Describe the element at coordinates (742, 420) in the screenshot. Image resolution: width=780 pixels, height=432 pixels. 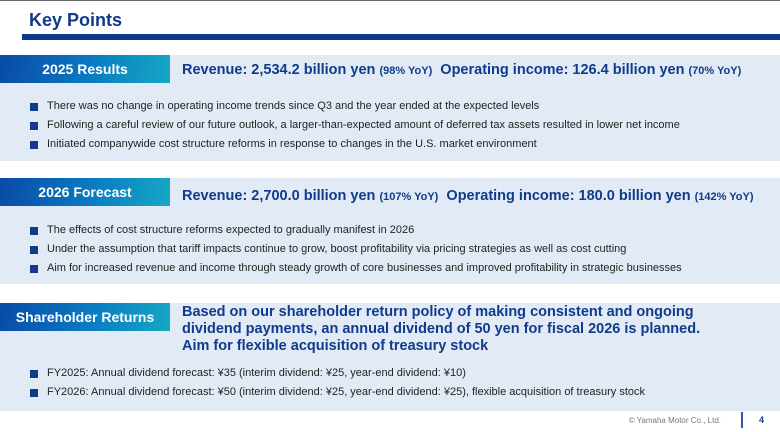
I see `footer-divider` at that location.